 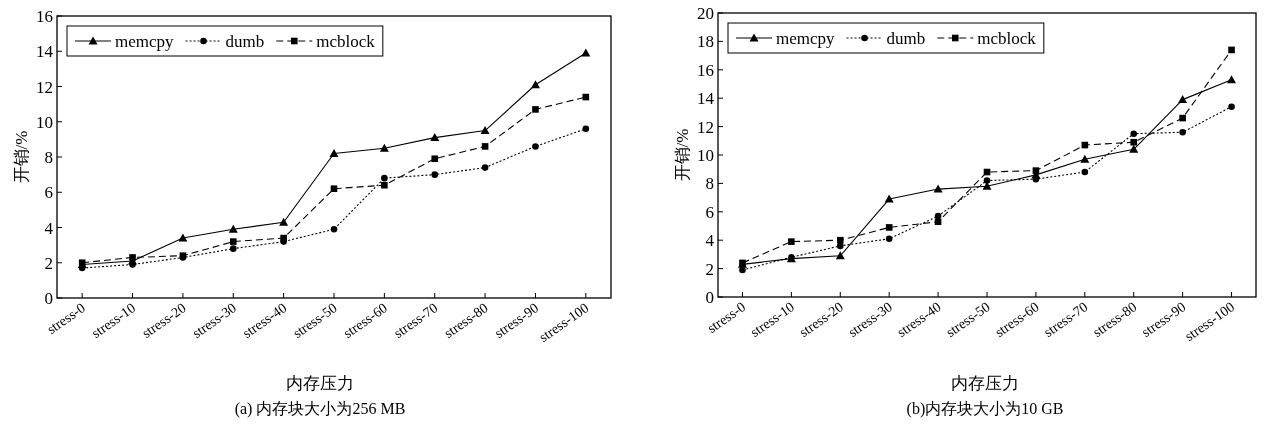 I want to click on y-tick-label: 20, so click(x=705, y=13).